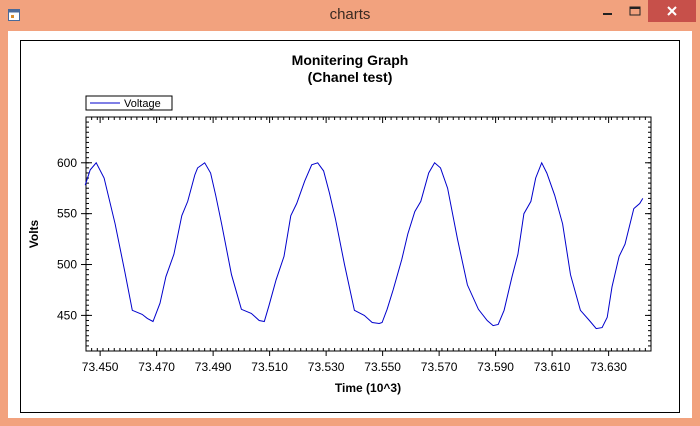  I want to click on y-tick-label: 450, so click(67, 315).